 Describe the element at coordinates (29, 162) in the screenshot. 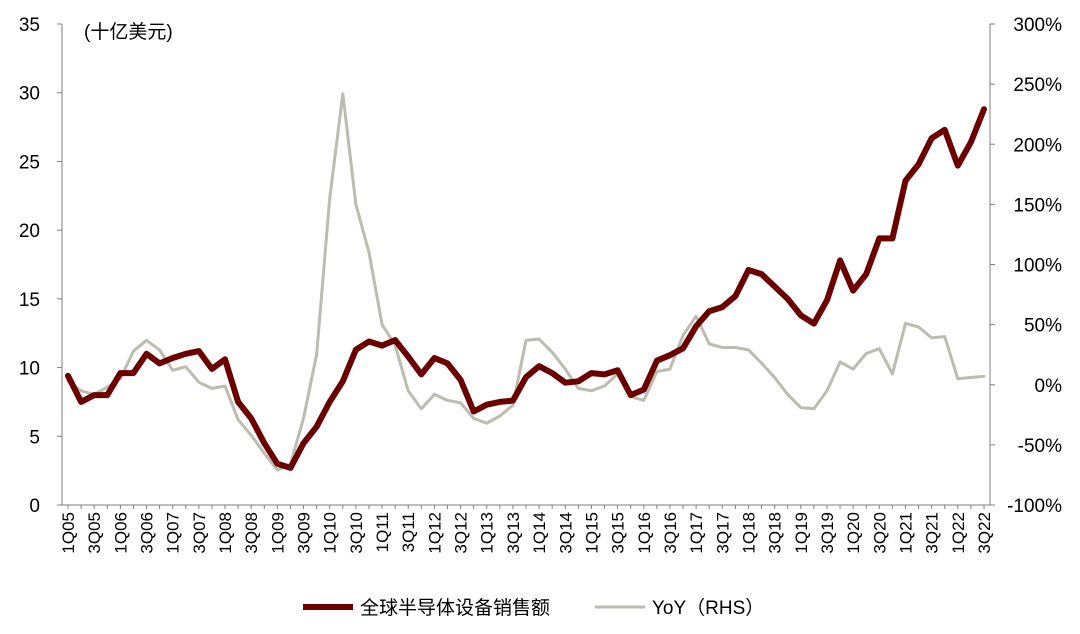

I see `left-tick-label: 25` at that location.